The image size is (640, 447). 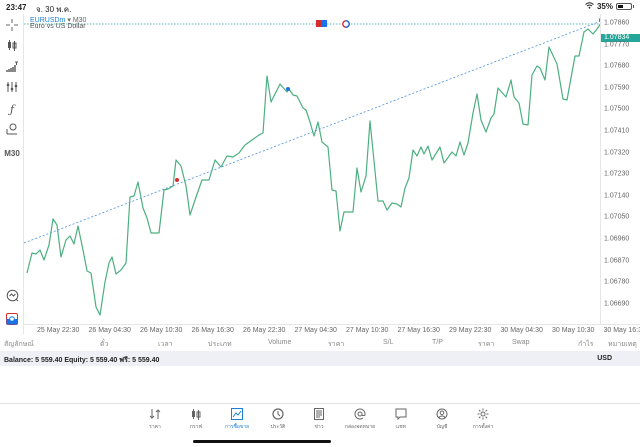 I want to click on accounts-icon, so click(x=442, y=415).